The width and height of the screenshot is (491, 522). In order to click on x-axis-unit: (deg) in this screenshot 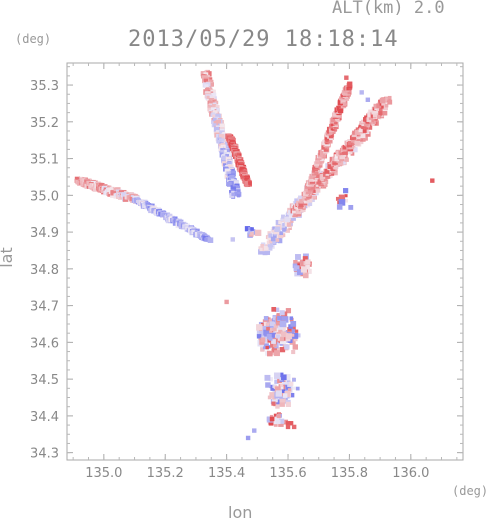, I will do `click(470, 491)`.